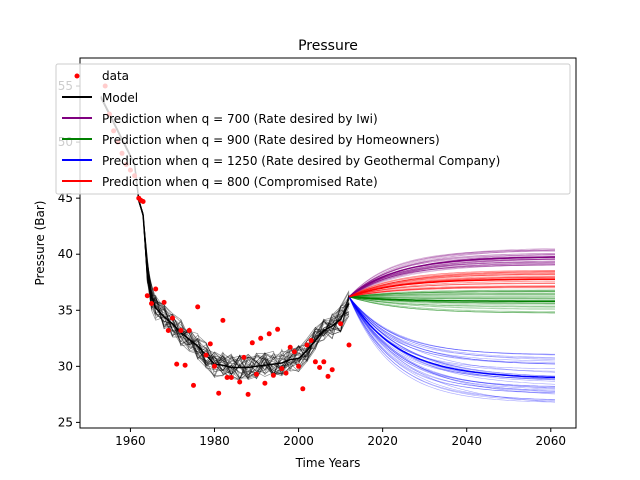 The height and width of the screenshot is (480, 640). Describe the element at coordinates (298, 441) in the screenshot. I see `x-tick-label: 2000` at that location.